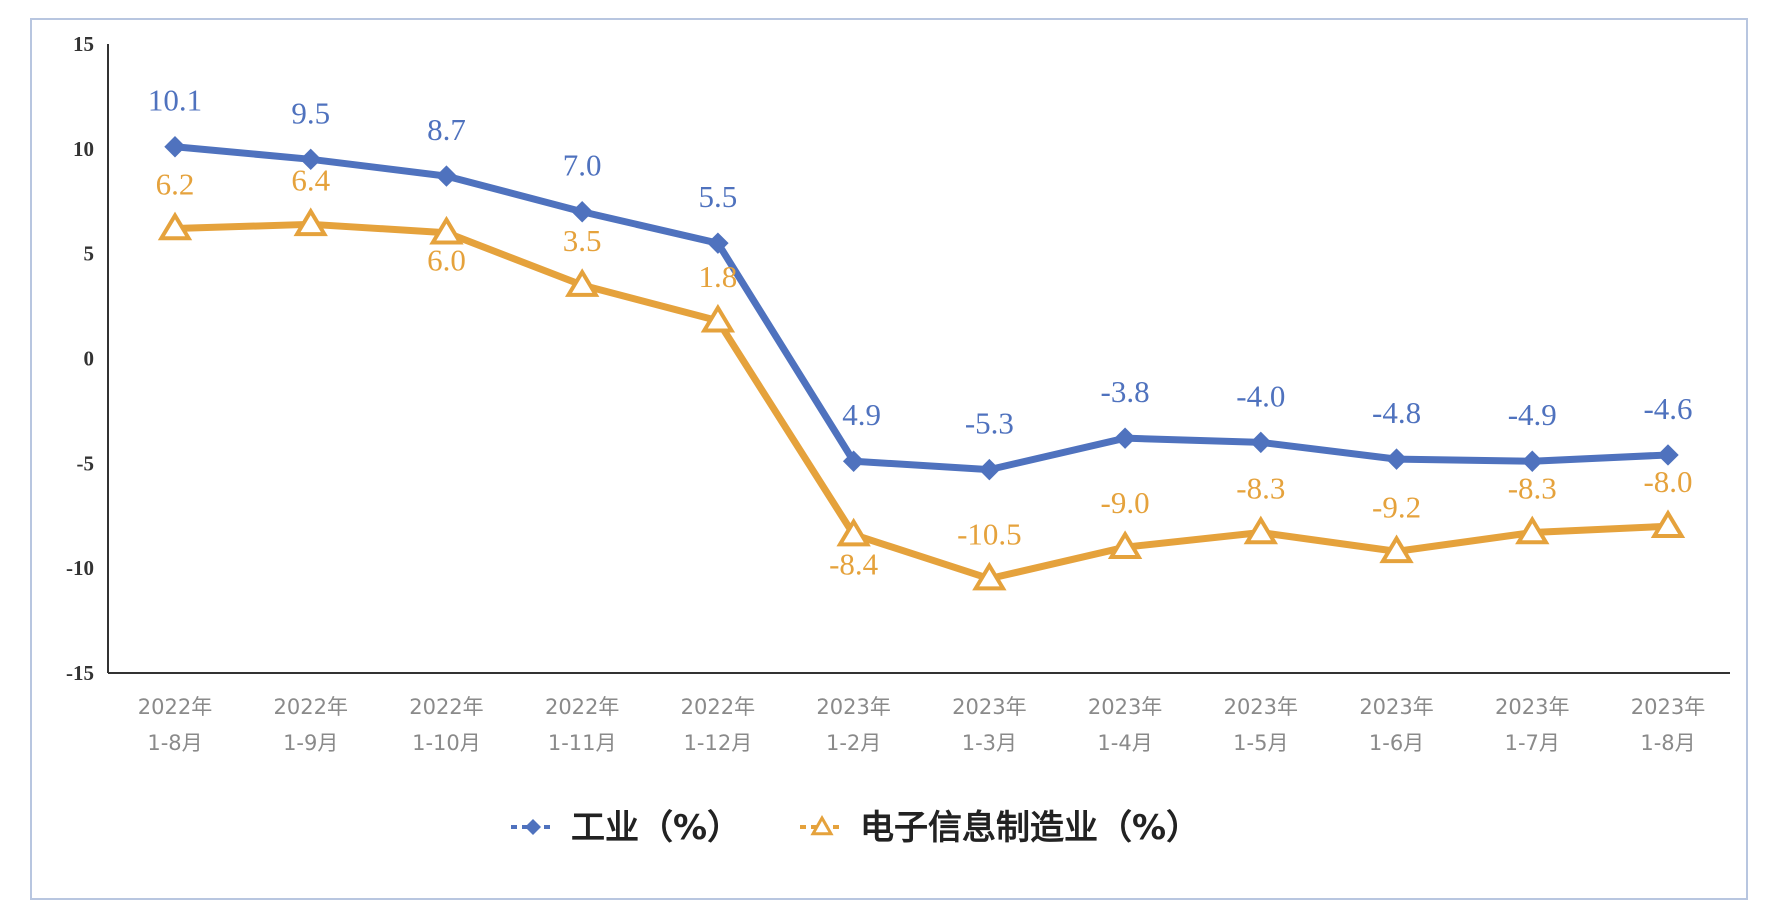 Image resolution: width=1771 pixels, height=924 pixels. I want to click on x-tick-label-period: 1-9月, so click(310, 743).